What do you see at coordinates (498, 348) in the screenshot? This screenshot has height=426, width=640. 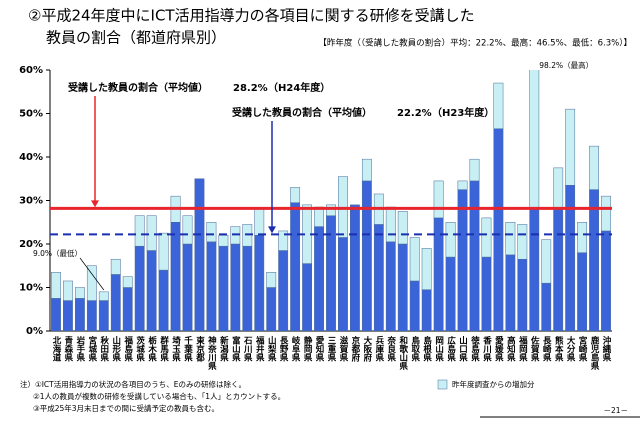 I see `x-tick-label: 愛媛県` at bounding box center [498, 348].